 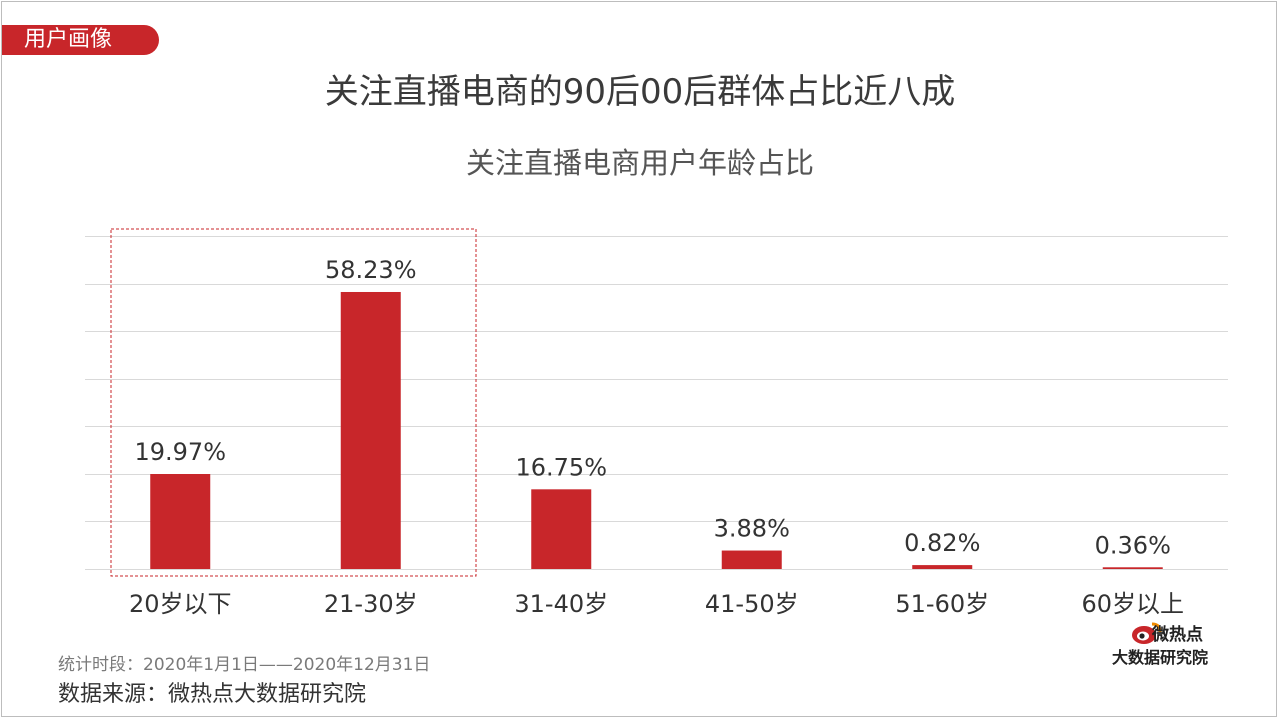 What do you see at coordinates (80, 40) in the screenshot?
I see `section-tag: 用户画像` at bounding box center [80, 40].